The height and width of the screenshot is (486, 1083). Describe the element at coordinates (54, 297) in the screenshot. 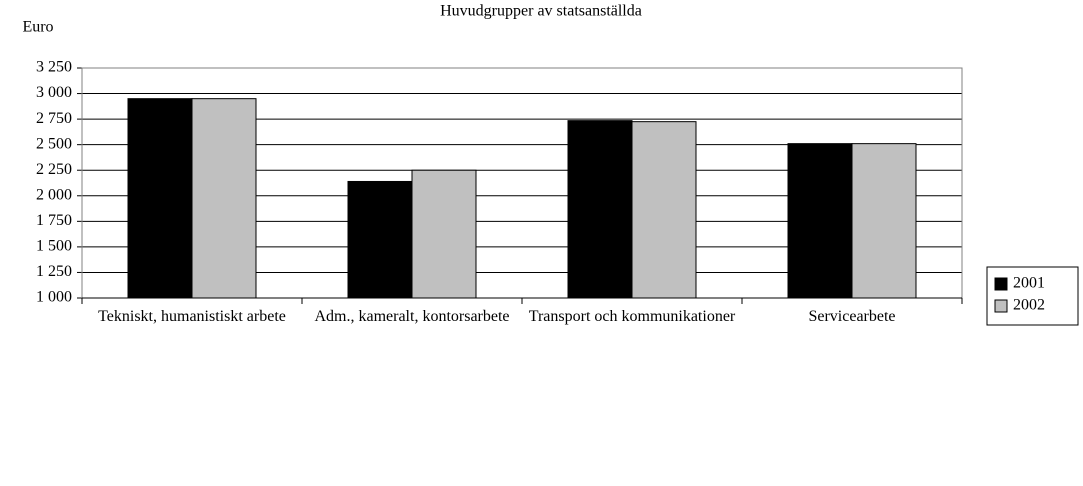

I see `y-tick-label: 1 000` at that location.